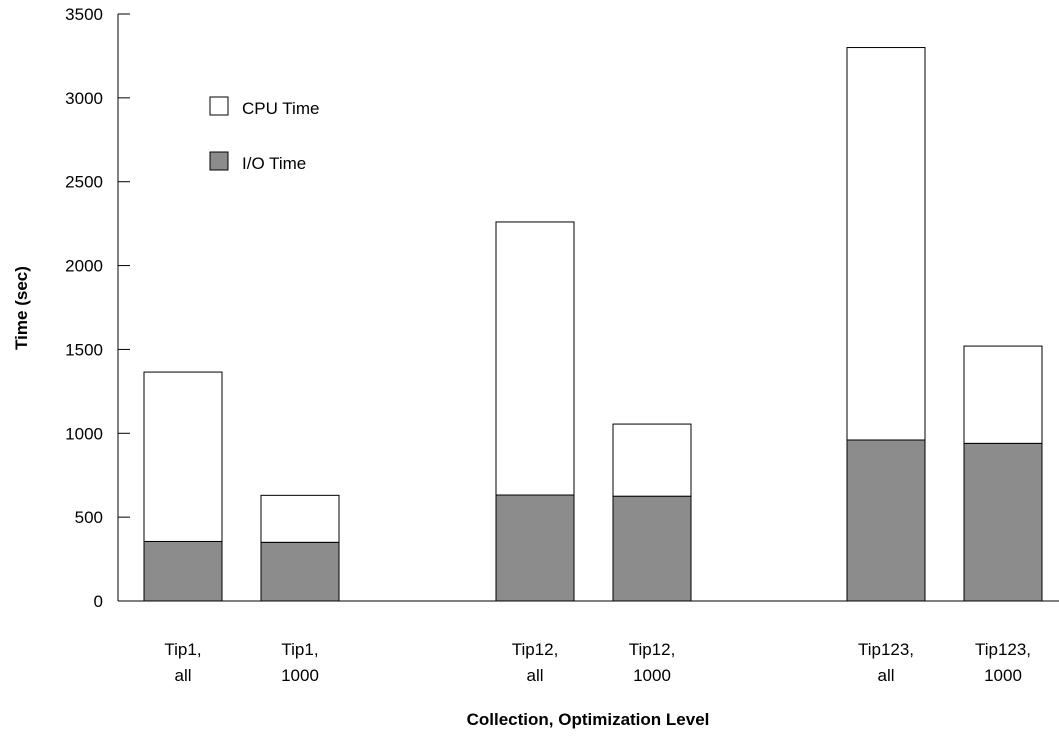 This screenshot has height=738, width=1059. I want to click on legend-label: CPU Time, so click(280, 108).